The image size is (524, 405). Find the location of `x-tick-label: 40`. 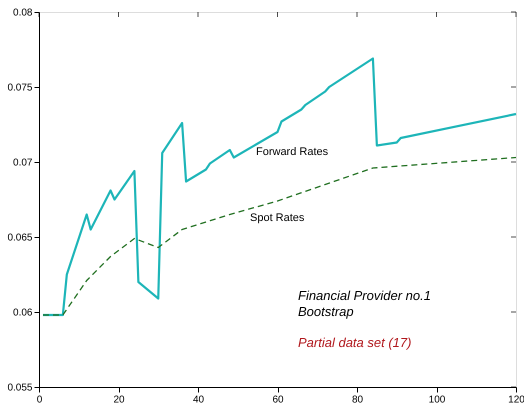

x-tick-label: 40 is located at coordinates (198, 399).